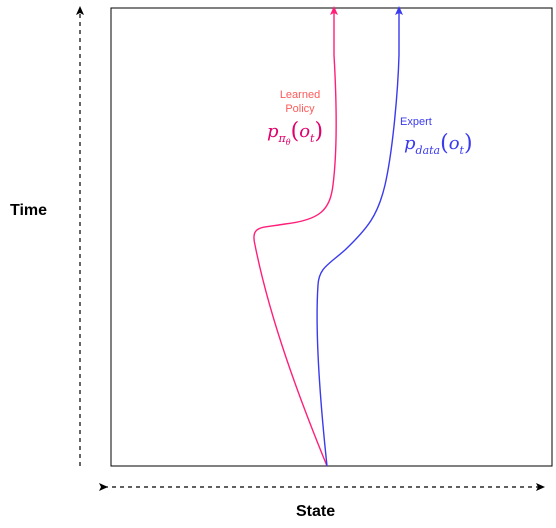 Image resolution: width=556 pixels, height=528 pixels. I want to click on expert-formula: pdata(ot), so click(438, 144).